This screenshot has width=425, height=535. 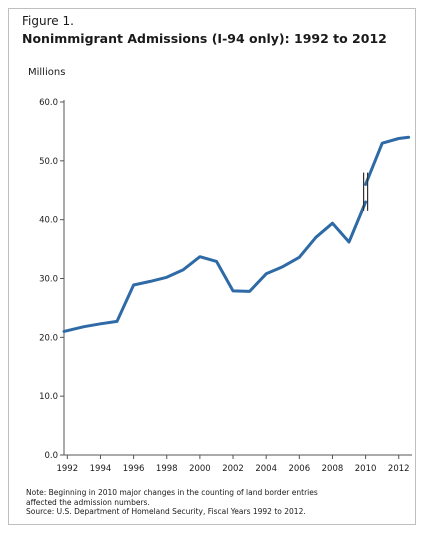 I want to click on y-tick-label: 30.0, so click(x=48, y=280).